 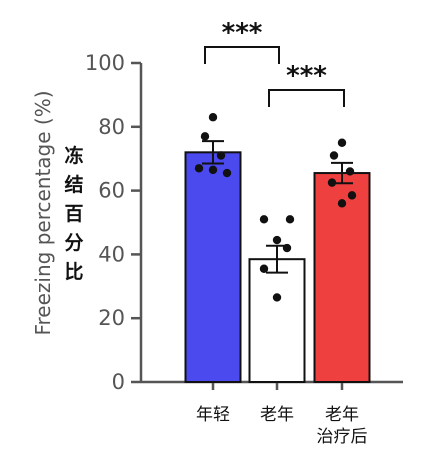 What do you see at coordinates (73, 155) in the screenshot?
I see `y-axis-title-zh-char: 冻` at bounding box center [73, 155].